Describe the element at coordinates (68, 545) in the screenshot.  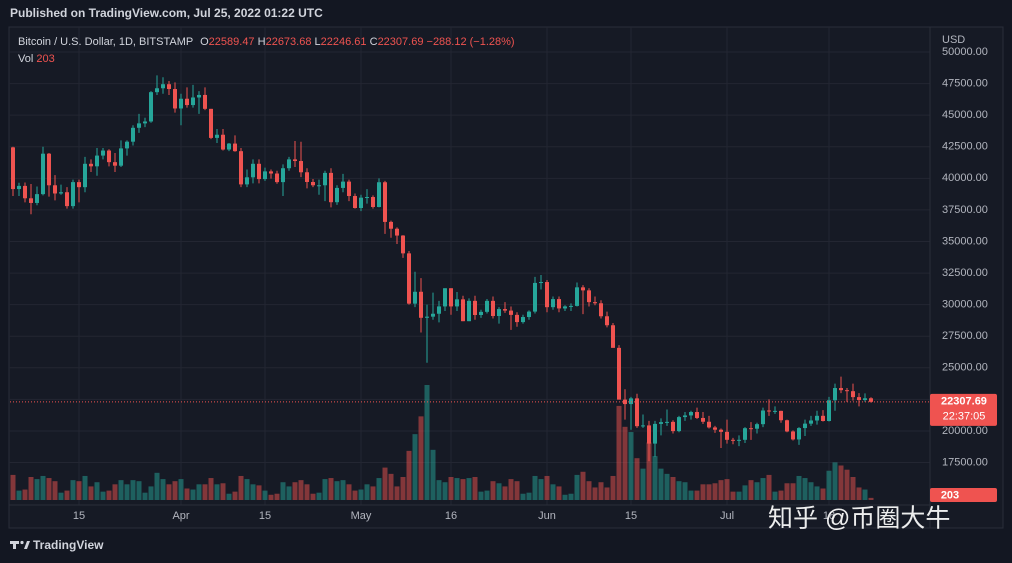
I see `brand: TradingView` at that location.